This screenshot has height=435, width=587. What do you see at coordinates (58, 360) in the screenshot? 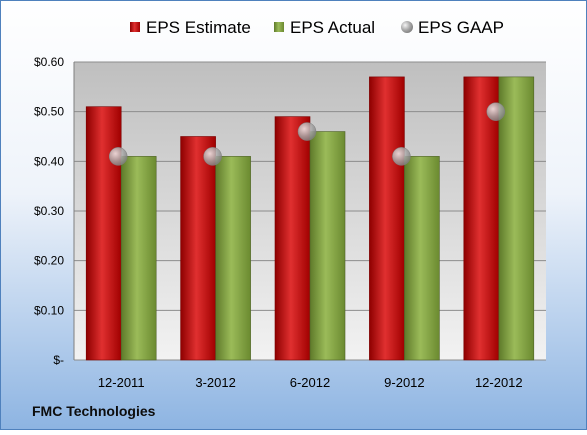
I see `y-tick-label: $-` at bounding box center [58, 360].